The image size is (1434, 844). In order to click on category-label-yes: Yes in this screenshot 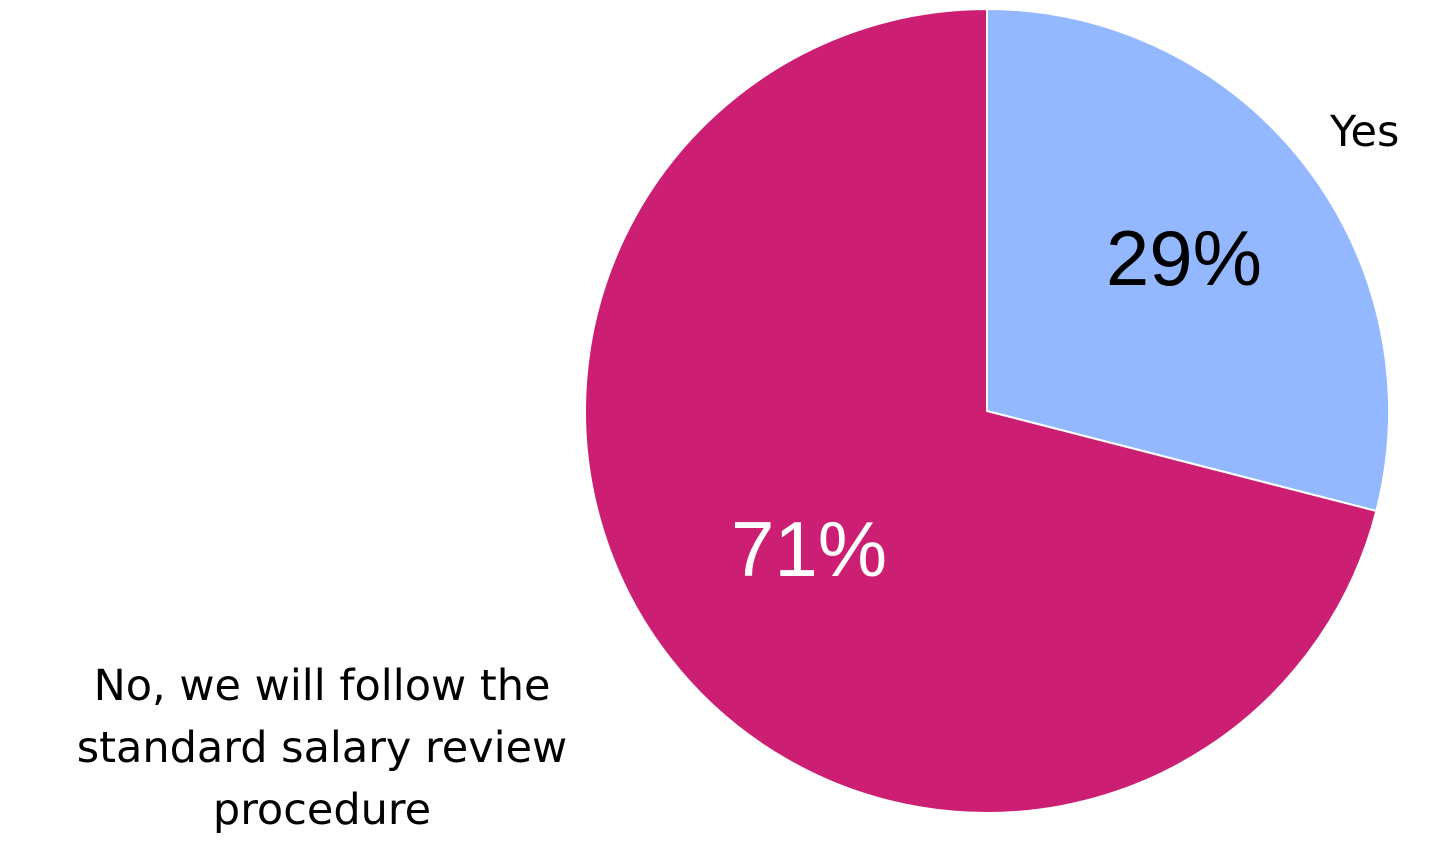, I will do `click(1365, 132)`.